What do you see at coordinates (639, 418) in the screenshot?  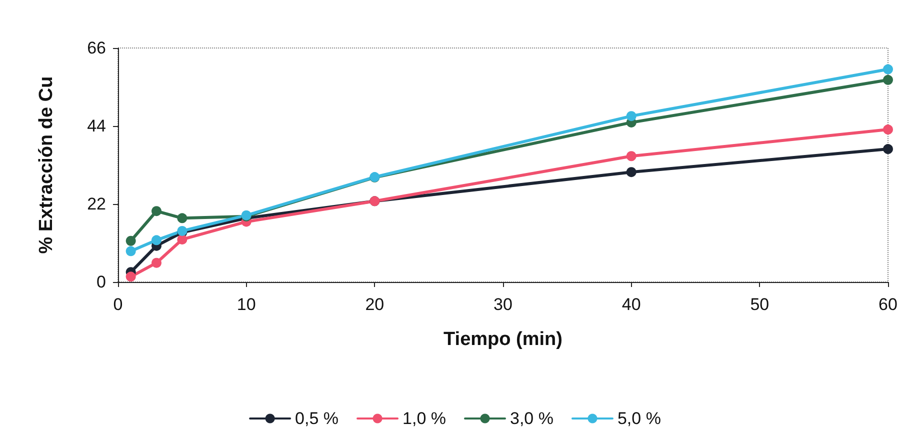 I see `legend-label: 5,0 %` at bounding box center [639, 418].